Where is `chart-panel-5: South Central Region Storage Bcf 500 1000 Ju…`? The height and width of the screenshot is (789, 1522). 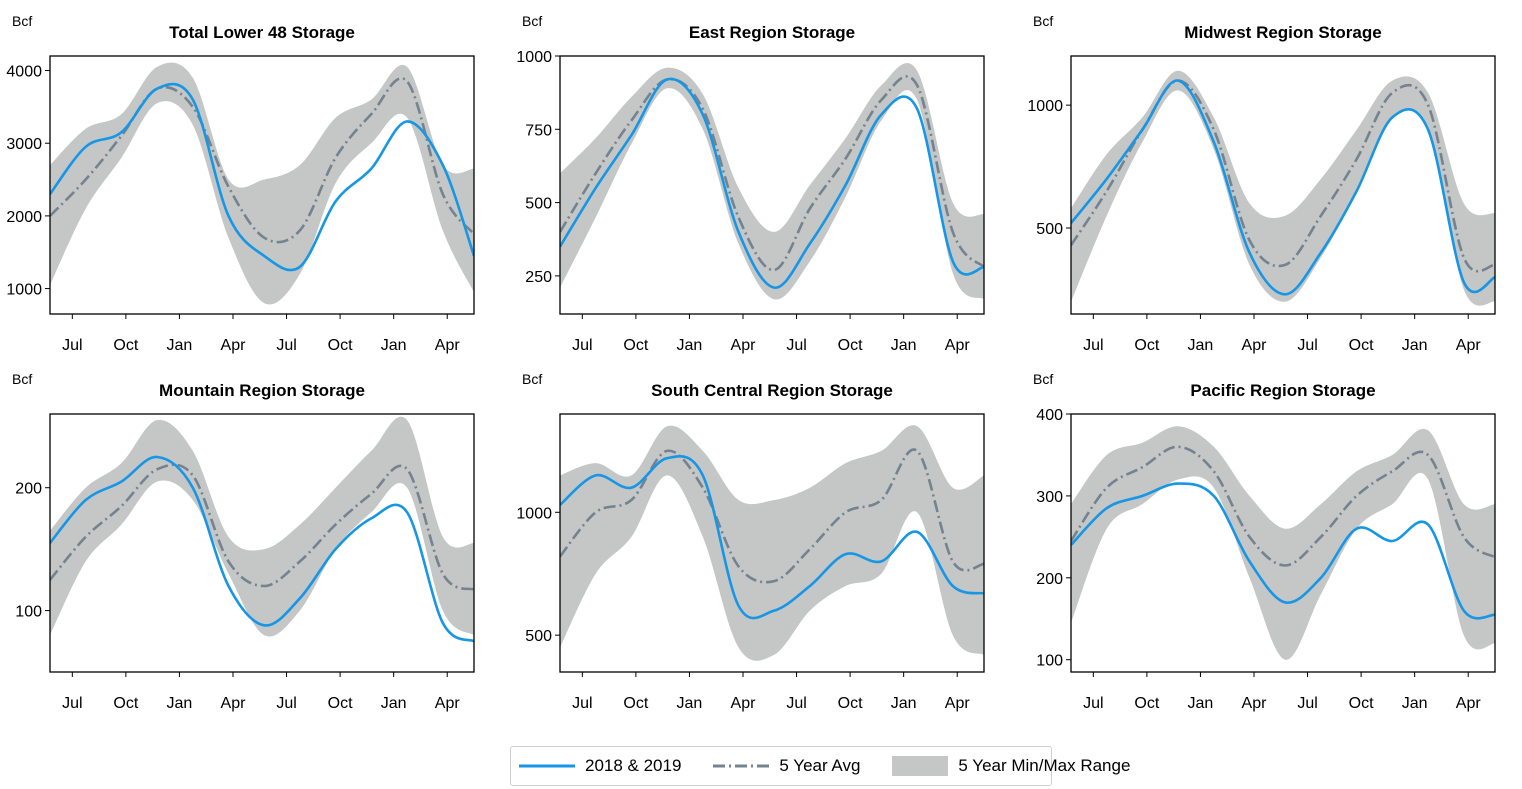
chart-panel-5: South Central Region Storage Bcf 500 1000 Ju… is located at coordinates (750, 541).